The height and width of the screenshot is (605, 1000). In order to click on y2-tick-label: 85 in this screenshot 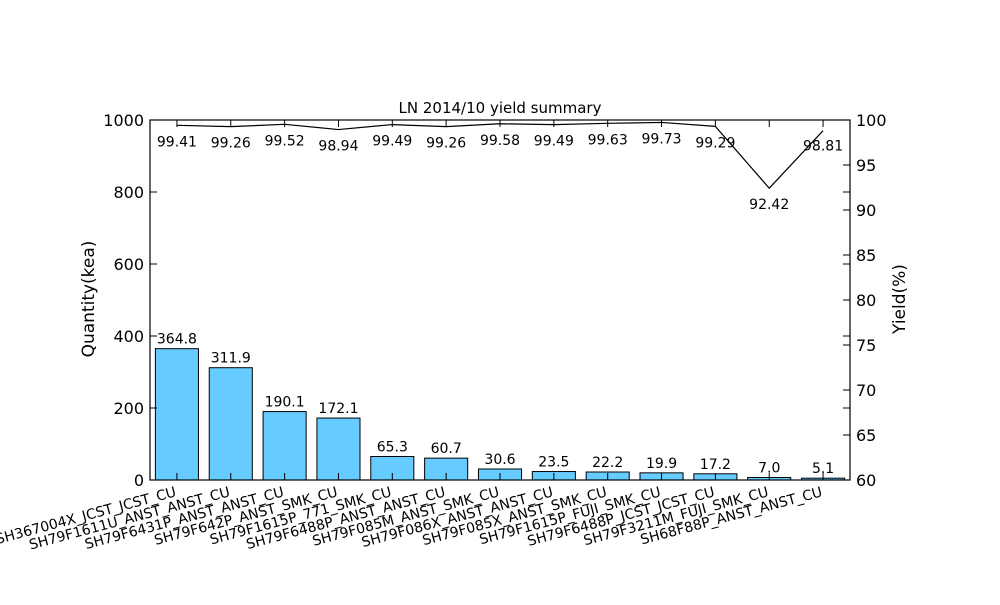, I will do `click(866, 255)`.